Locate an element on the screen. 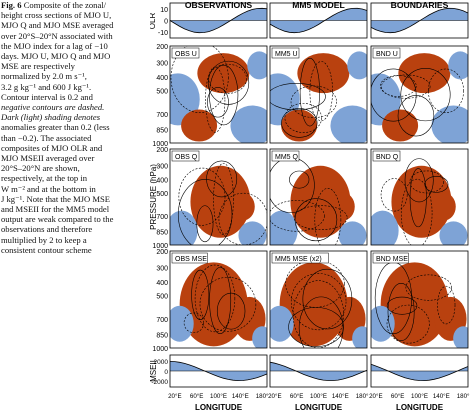 The height and width of the screenshot is (413, 474). column-title: OBSERVATIONS is located at coordinates (219, 5).